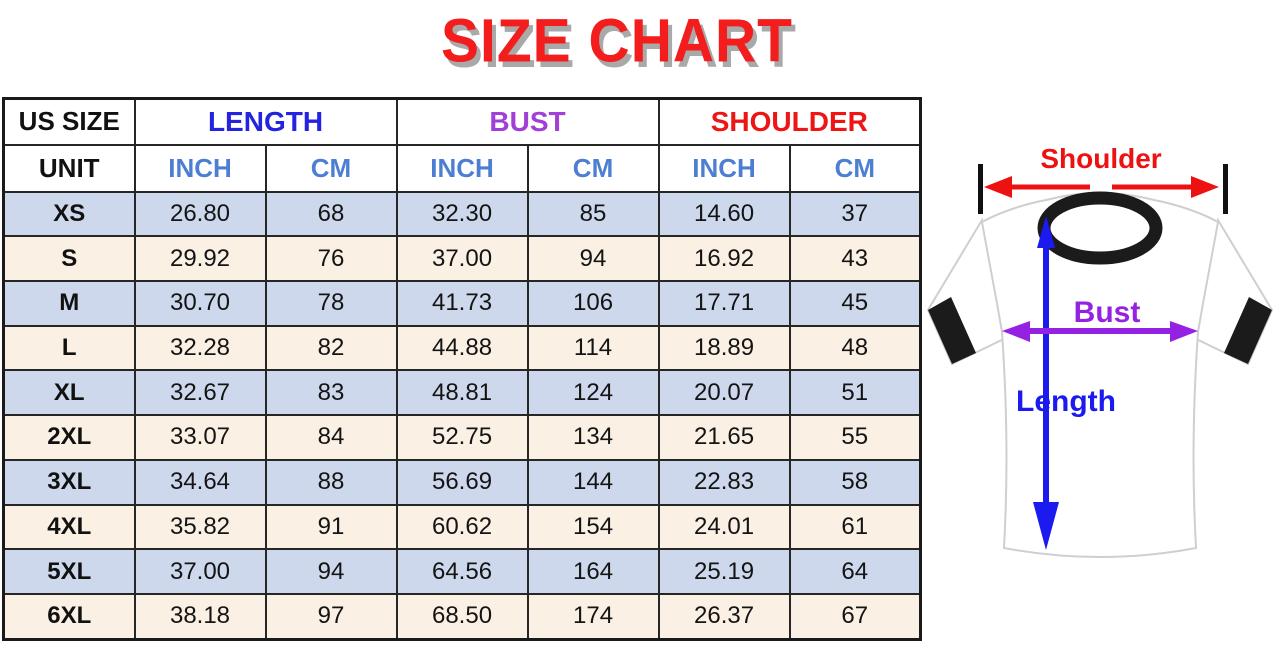 This screenshot has width=1280, height=649. What do you see at coordinates (1100, 158) in the screenshot?
I see `shoulder-label: Shoulder` at bounding box center [1100, 158].